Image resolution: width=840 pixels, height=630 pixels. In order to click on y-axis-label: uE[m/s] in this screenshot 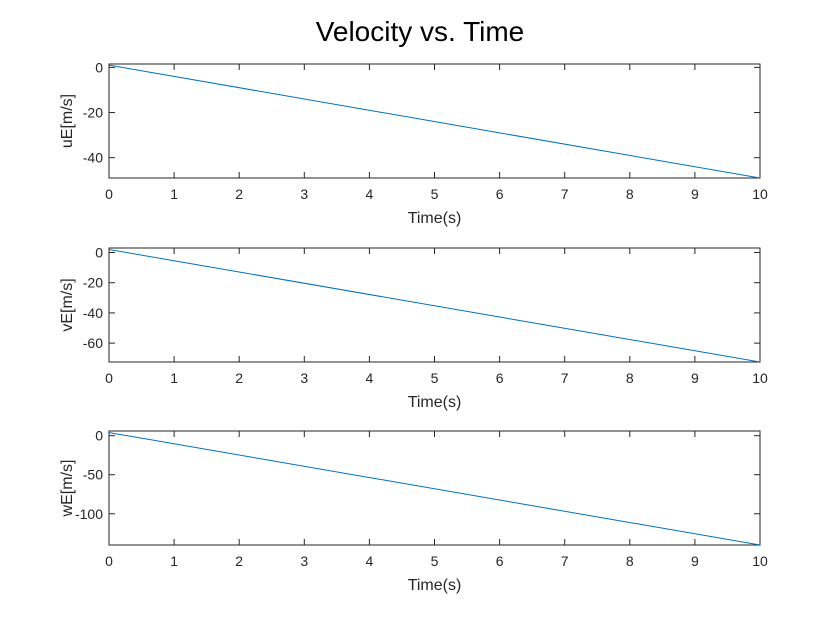, I will do `click(67, 121)`.